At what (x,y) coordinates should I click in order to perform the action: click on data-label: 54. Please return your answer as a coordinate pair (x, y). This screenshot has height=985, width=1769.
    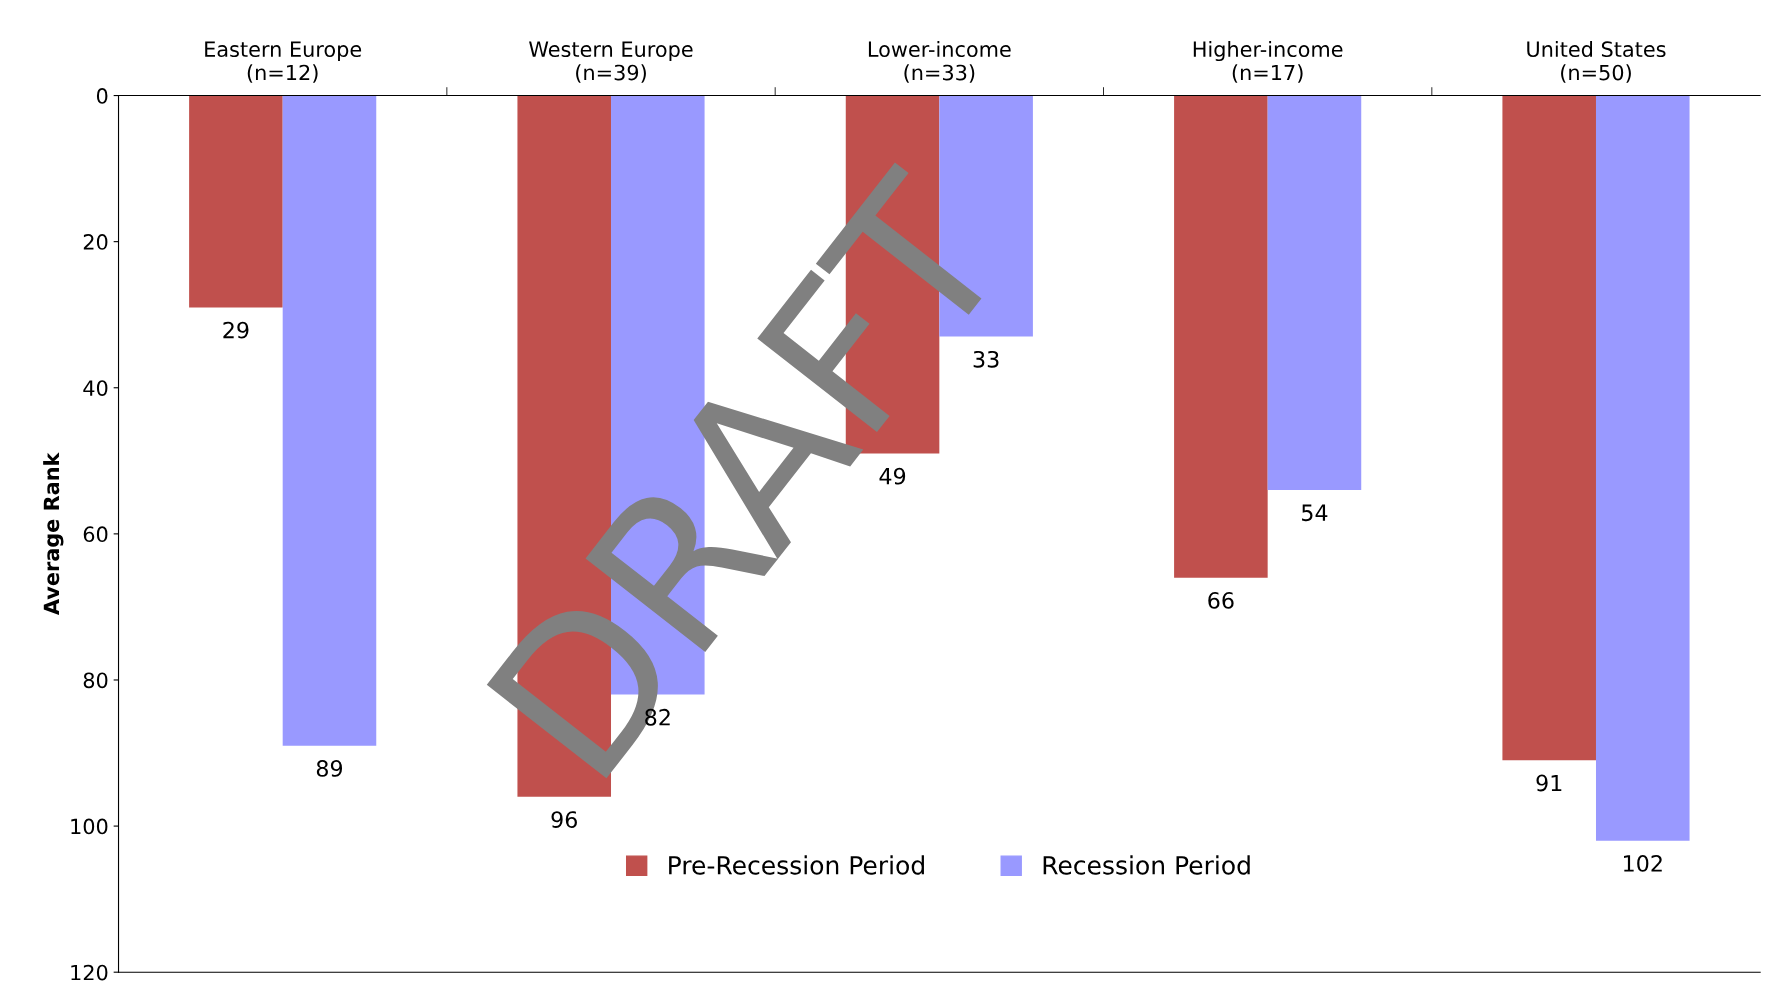
    Looking at the image, I should click on (1315, 513).